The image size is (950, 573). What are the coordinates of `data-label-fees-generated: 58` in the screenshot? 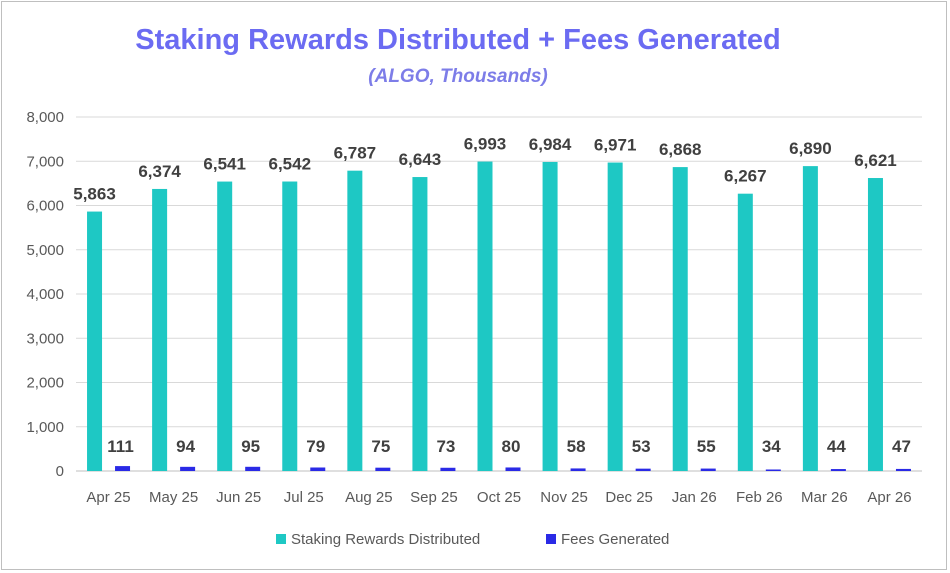 It's located at (576, 446).